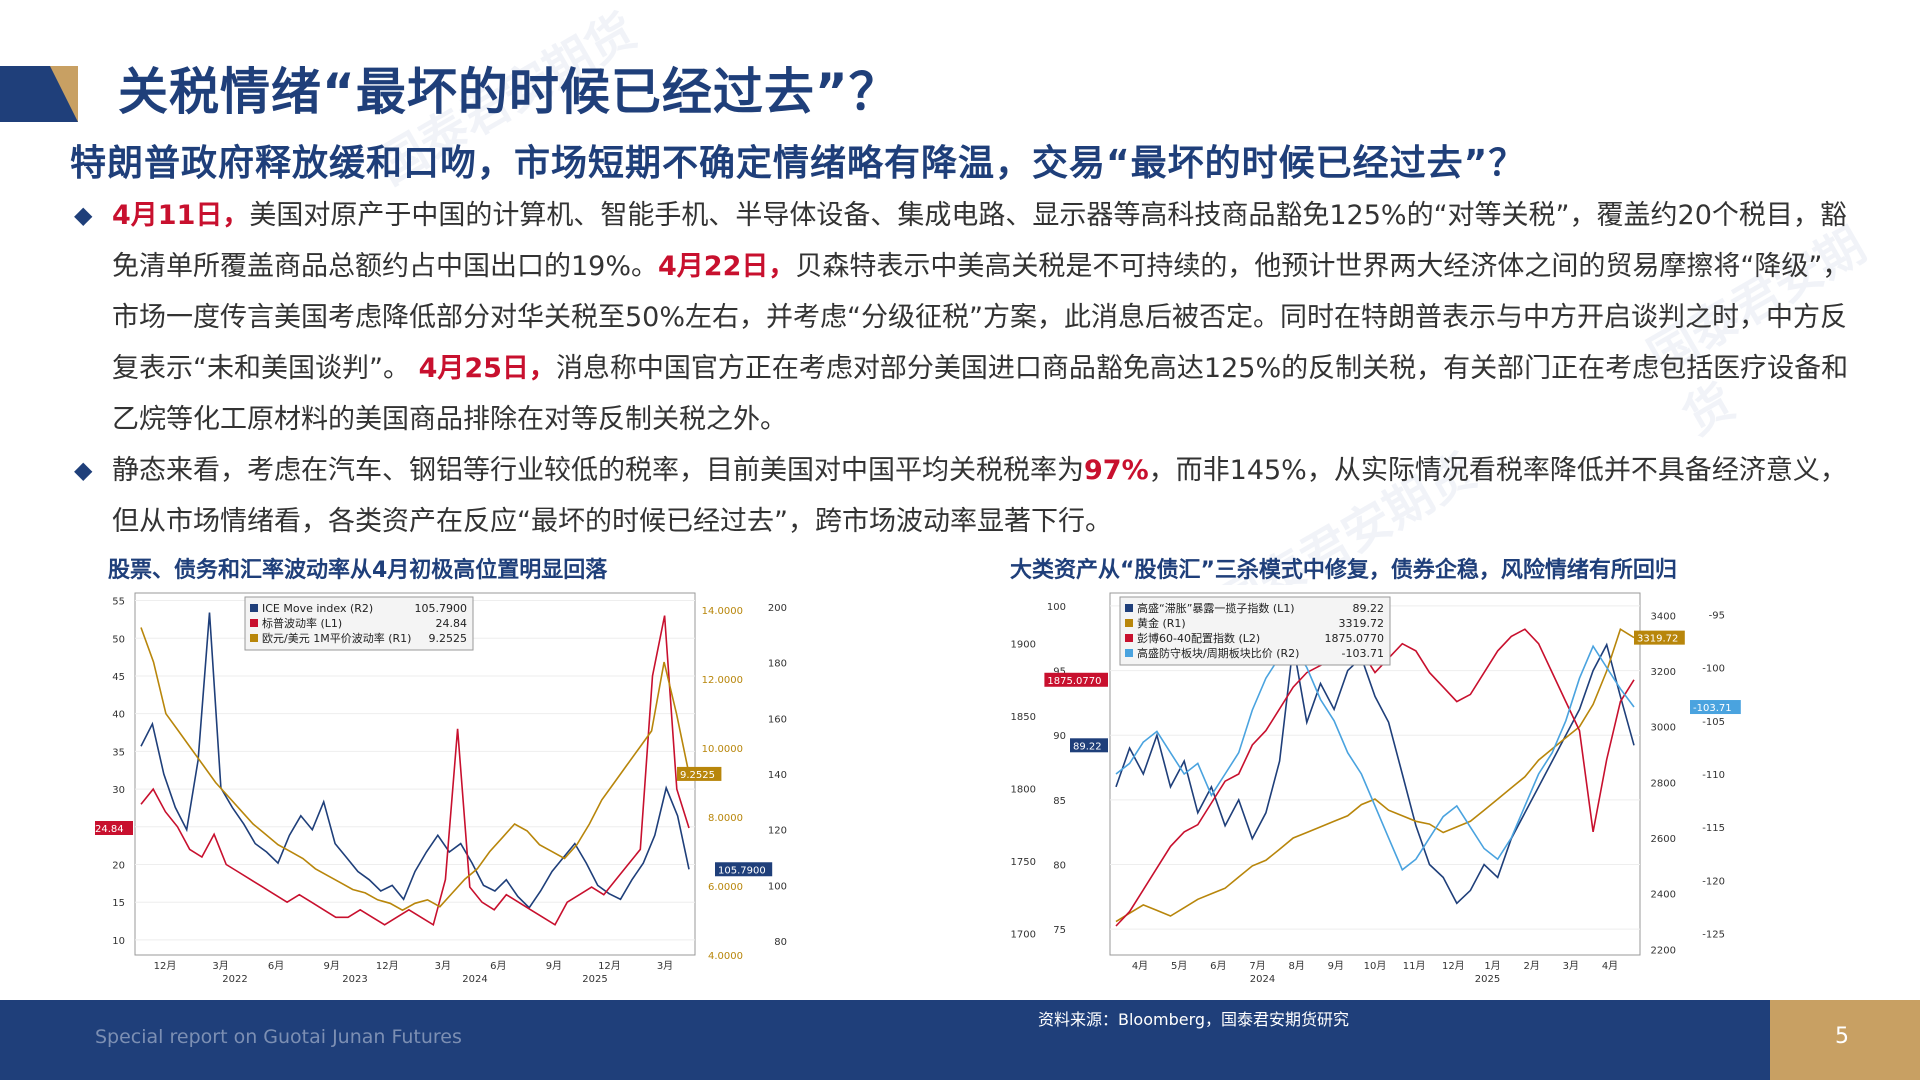 Image resolution: width=1920 pixels, height=1080 pixels. Describe the element at coordinates (118, 941) in the screenshot. I see `axis-tick-label: 10` at that location.